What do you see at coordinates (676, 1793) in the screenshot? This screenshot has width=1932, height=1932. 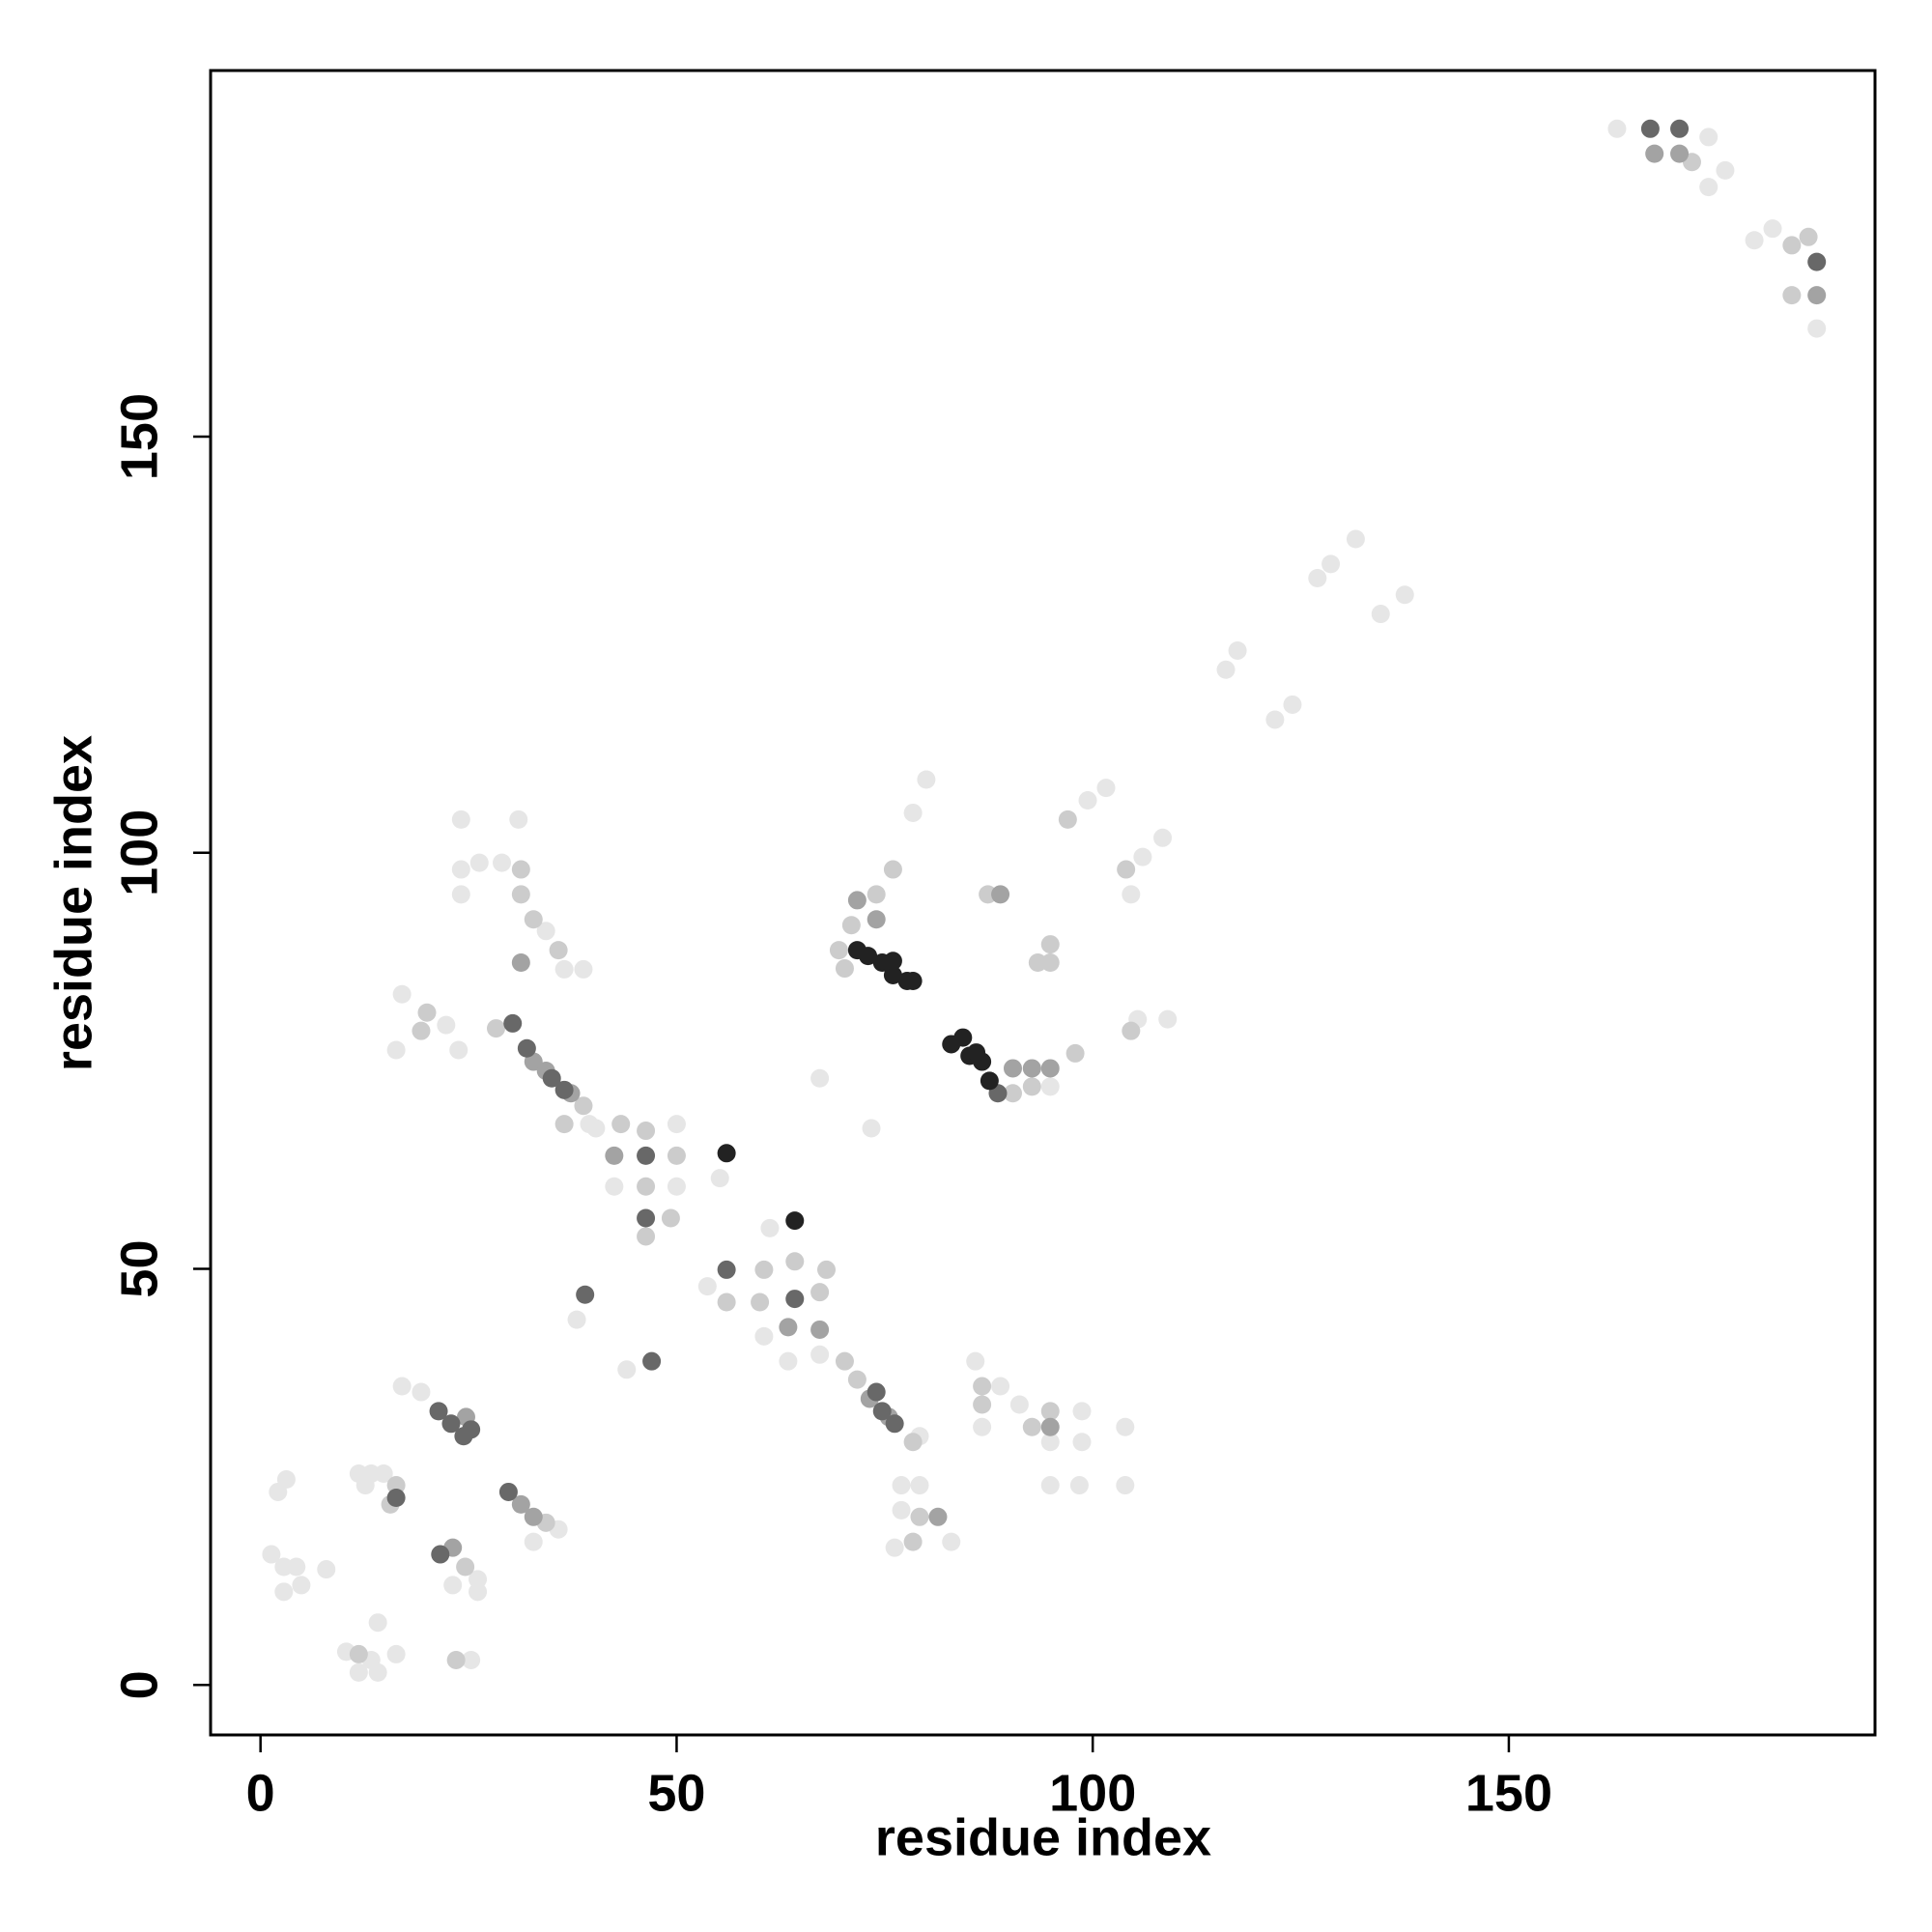 I see `x-tick-label: 50` at bounding box center [676, 1793].